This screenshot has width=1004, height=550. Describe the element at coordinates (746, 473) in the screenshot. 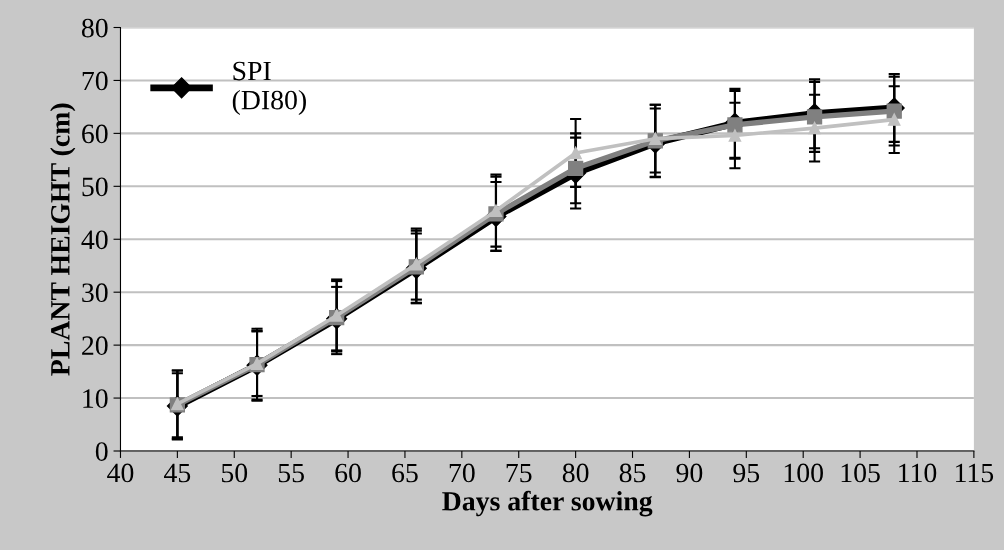

I see `x-tick-label: 95` at that location.